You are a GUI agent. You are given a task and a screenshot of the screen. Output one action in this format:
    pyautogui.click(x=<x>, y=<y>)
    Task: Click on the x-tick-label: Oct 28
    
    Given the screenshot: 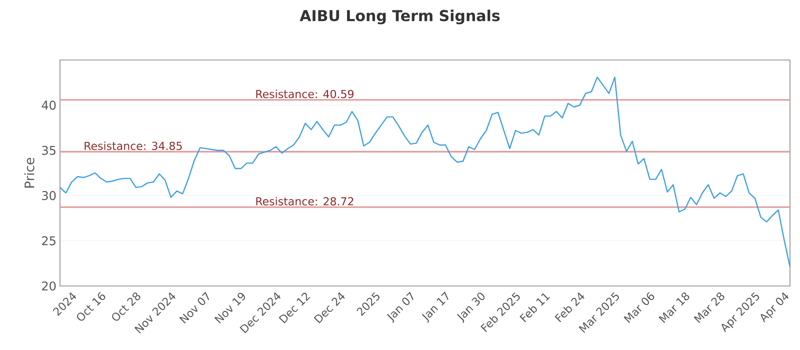 What is the action you would take?
    pyautogui.click(x=126, y=306)
    